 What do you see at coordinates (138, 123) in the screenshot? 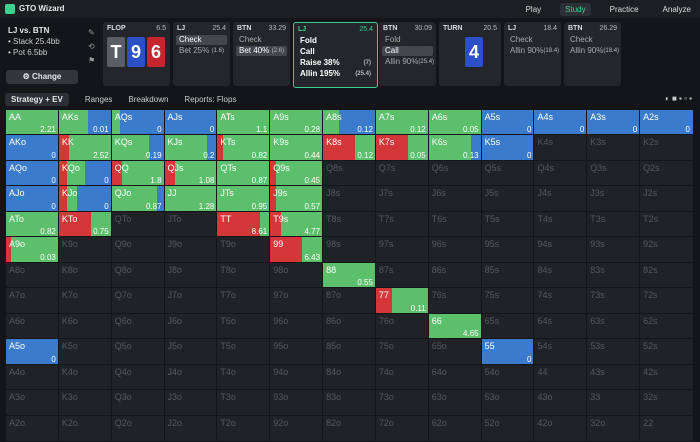
I see `hand-cell: 0 AQs` at bounding box center [138, 123].